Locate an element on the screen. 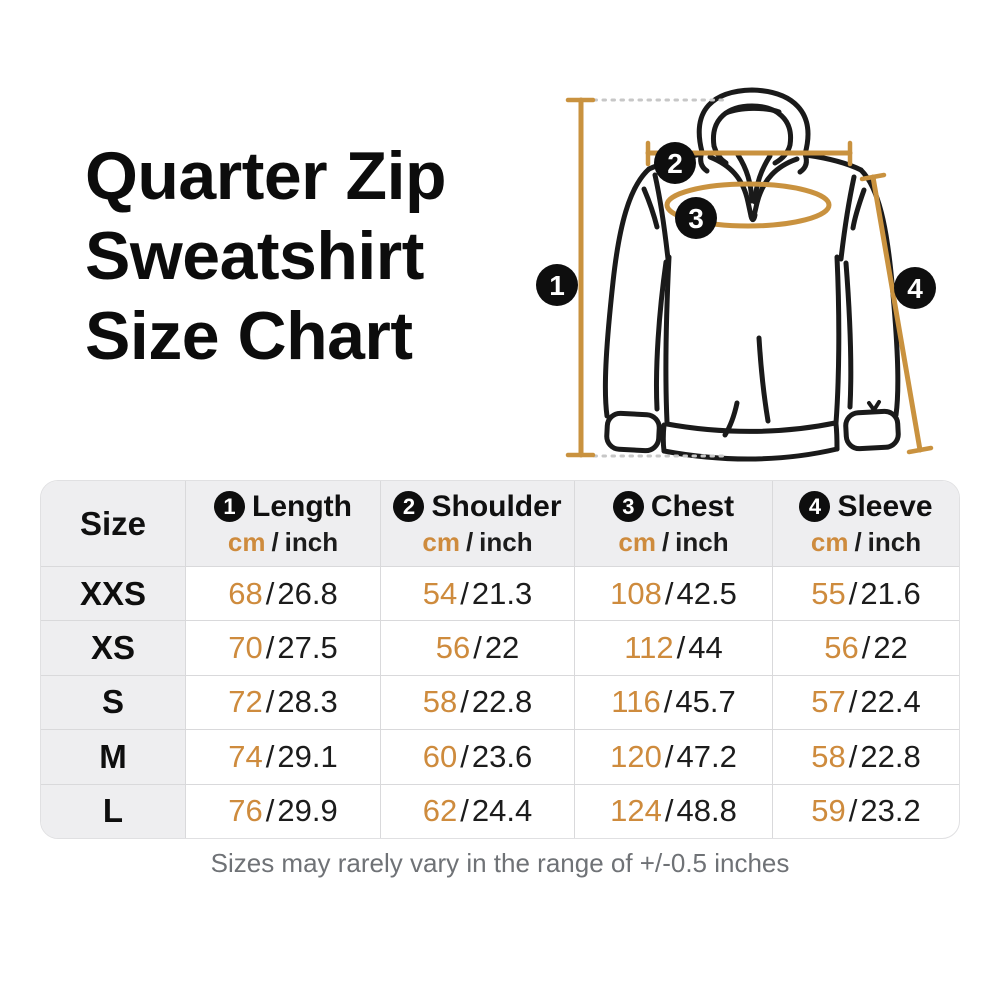 Image resolution: width=1000 pixels, height=1000 pixels. sleeve-cap-bottom is located at coordinates (920, 450).